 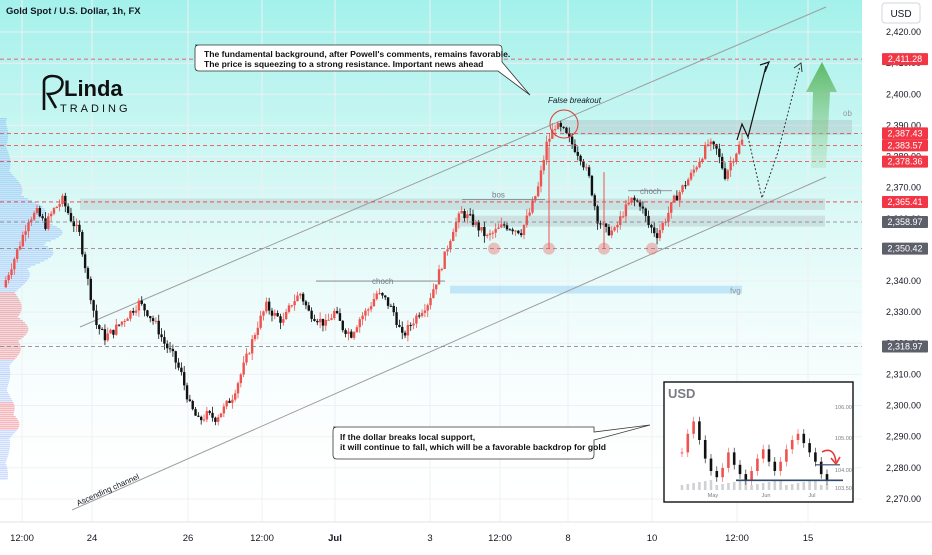 I want to click on logo-text-top: Linda, so click(x=93, y=88).